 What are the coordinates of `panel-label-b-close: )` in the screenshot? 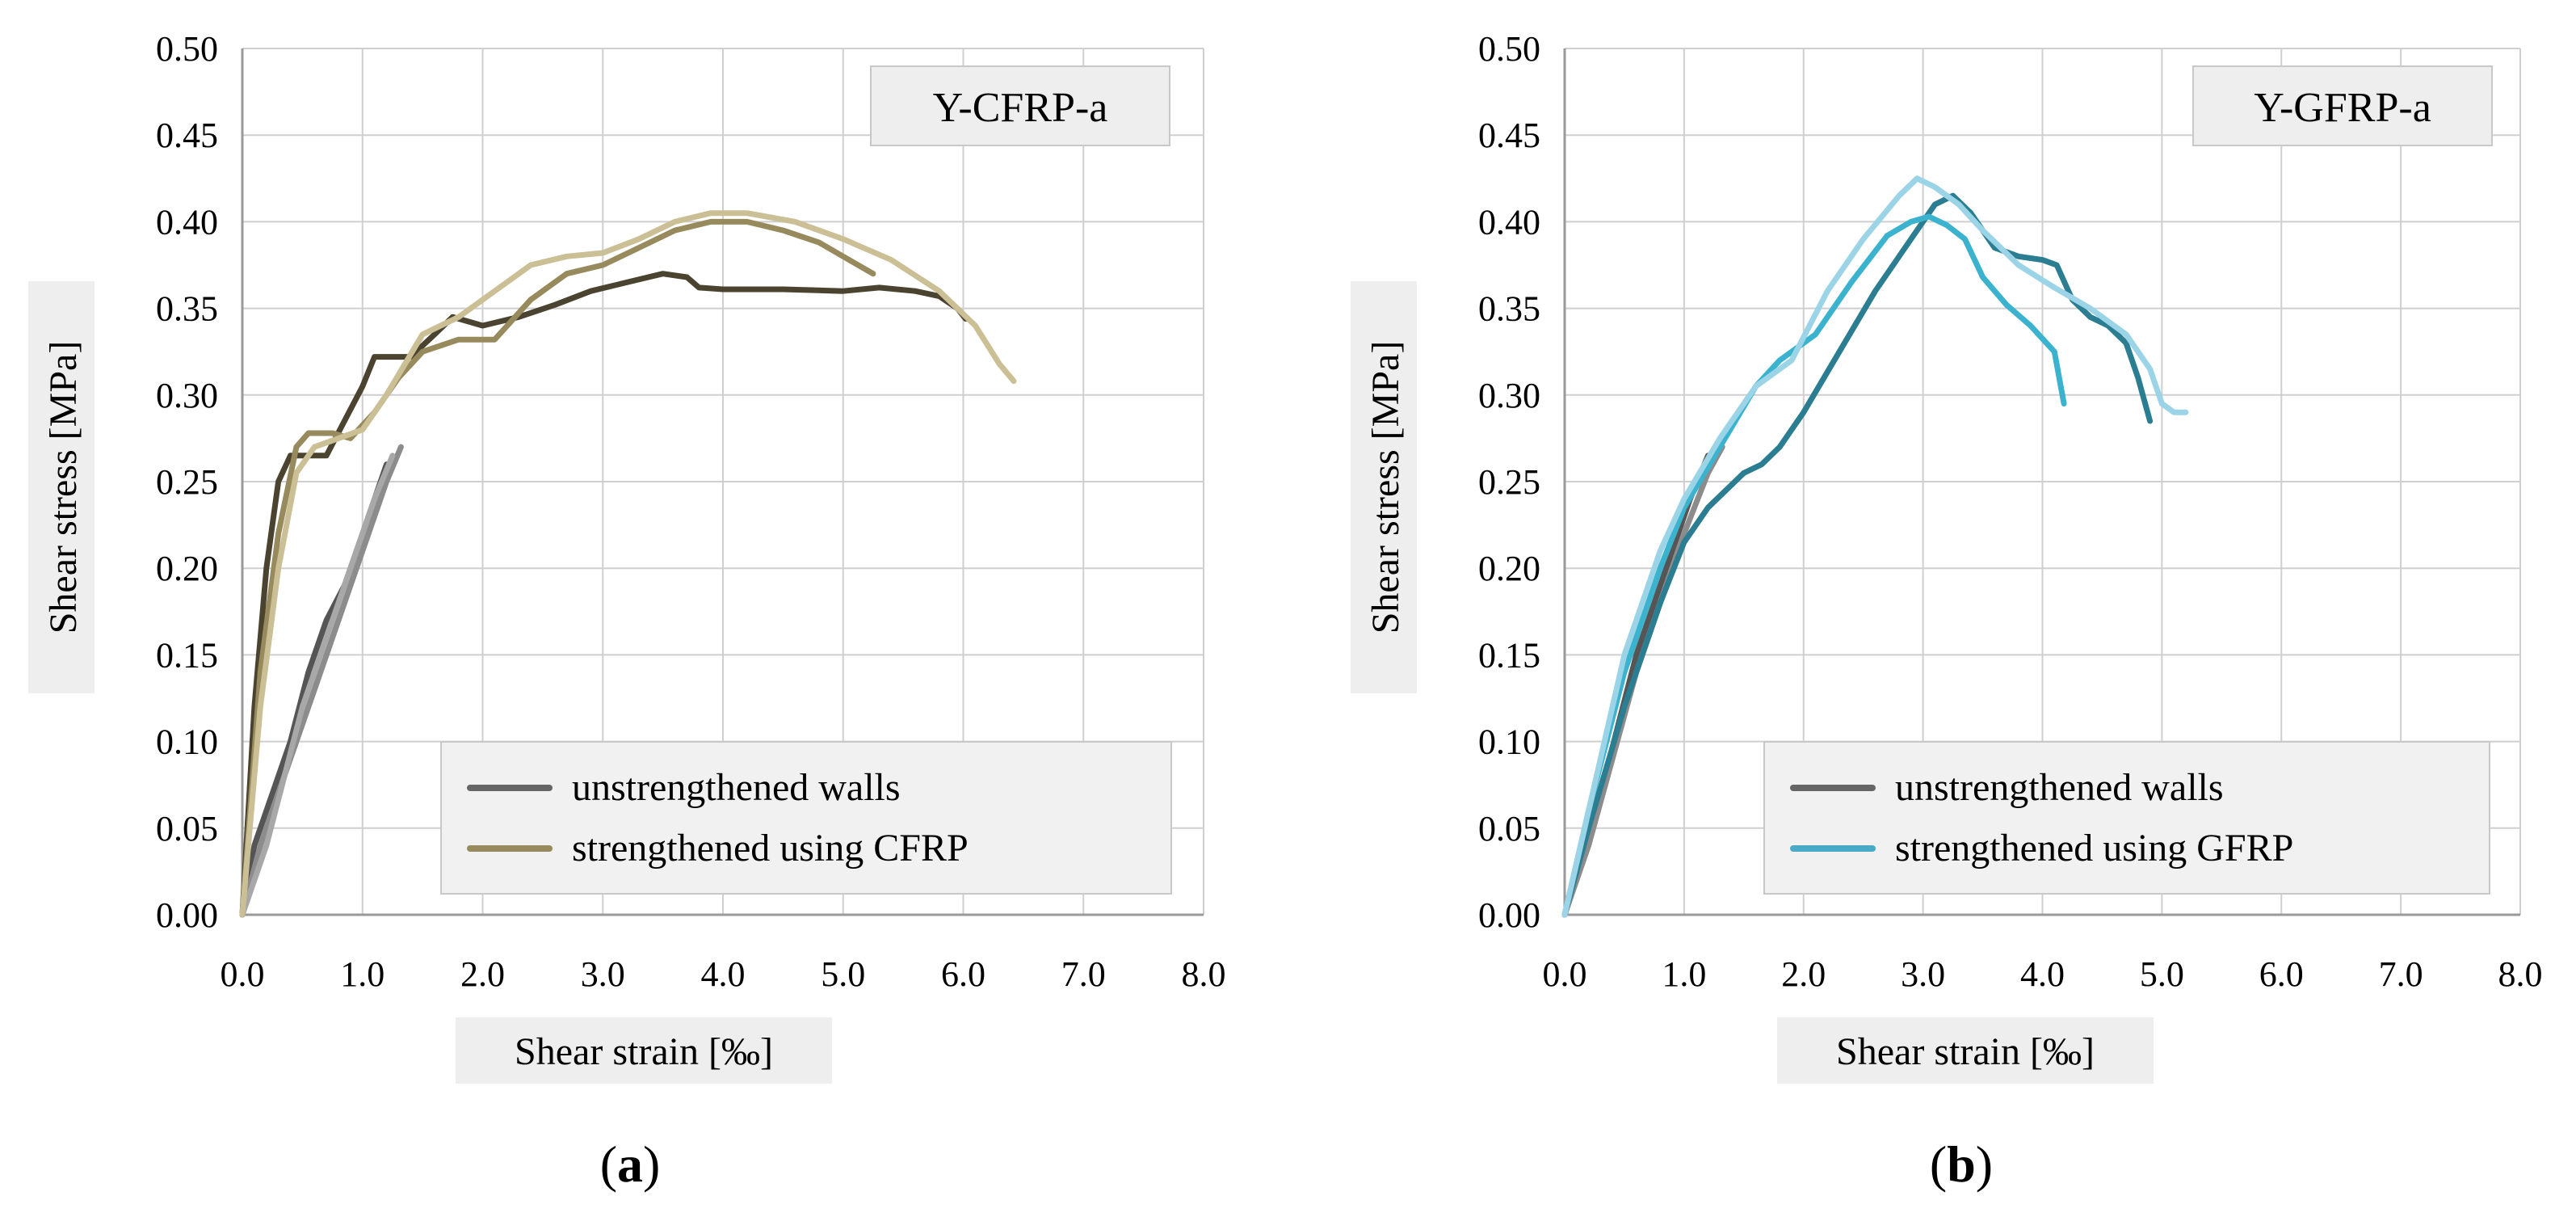 It's located at (1985, 1164).